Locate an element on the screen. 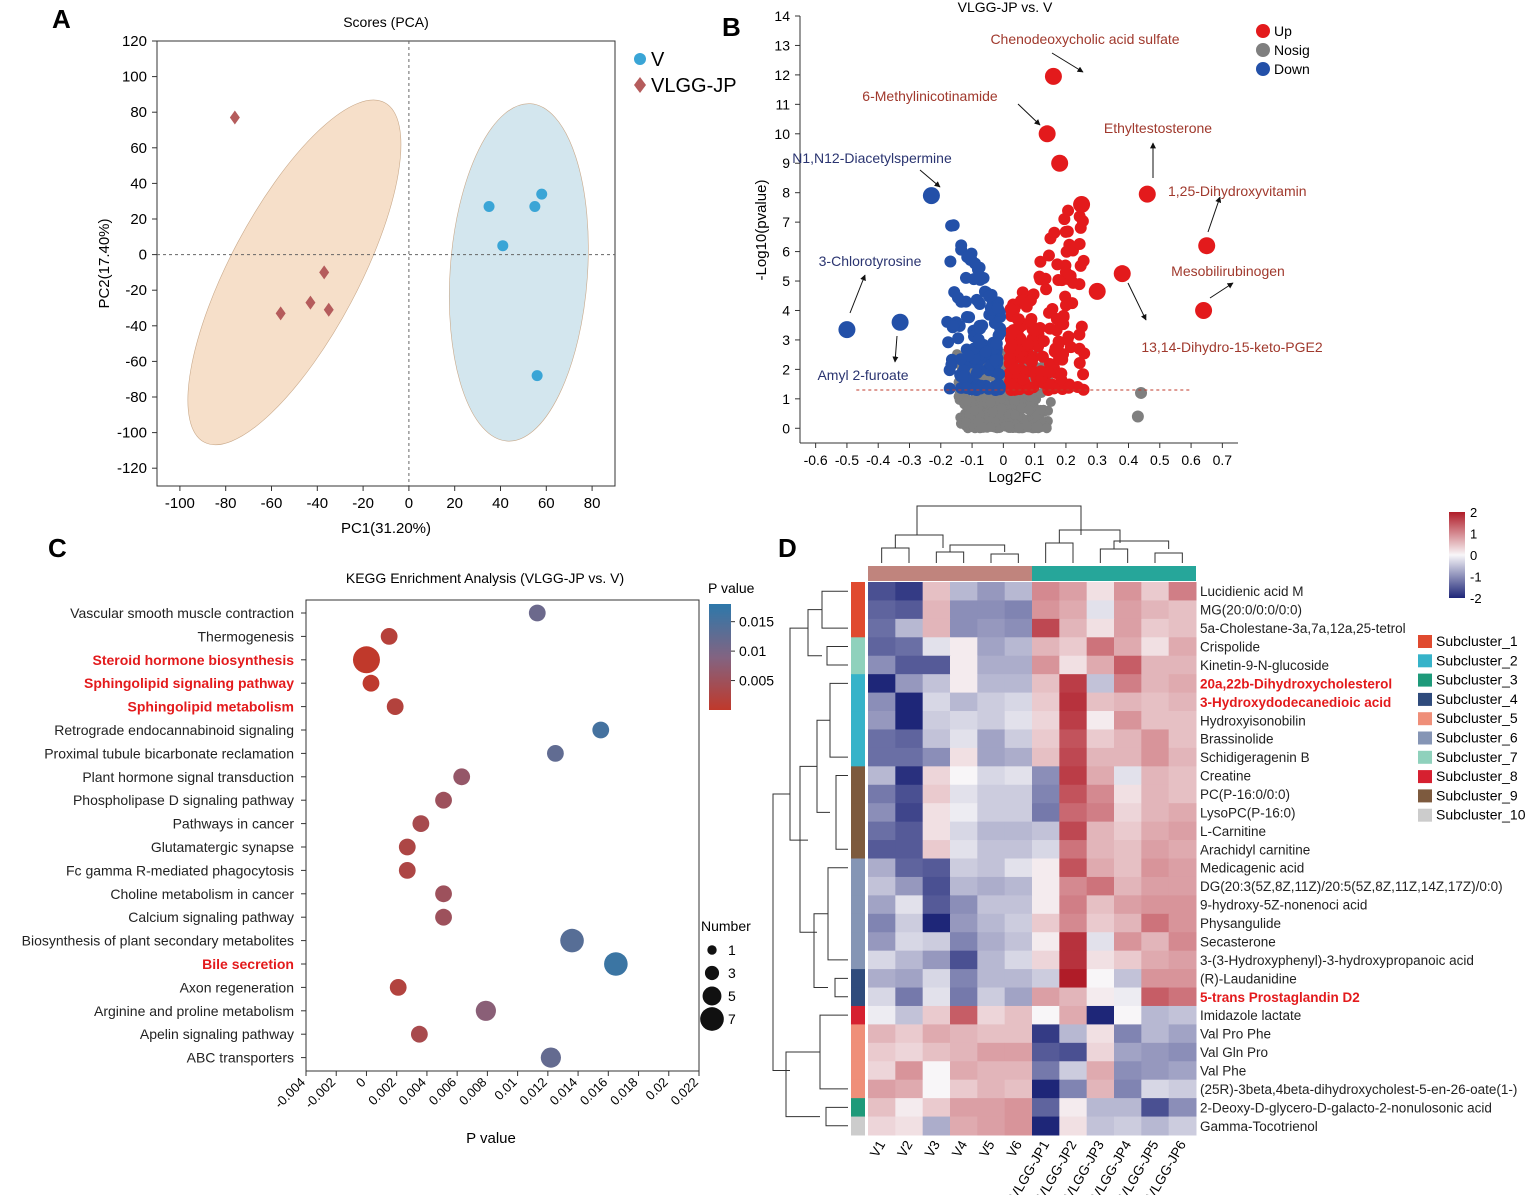  volcano-xtick-label: -0.4 is located at coordinates (878, 460).